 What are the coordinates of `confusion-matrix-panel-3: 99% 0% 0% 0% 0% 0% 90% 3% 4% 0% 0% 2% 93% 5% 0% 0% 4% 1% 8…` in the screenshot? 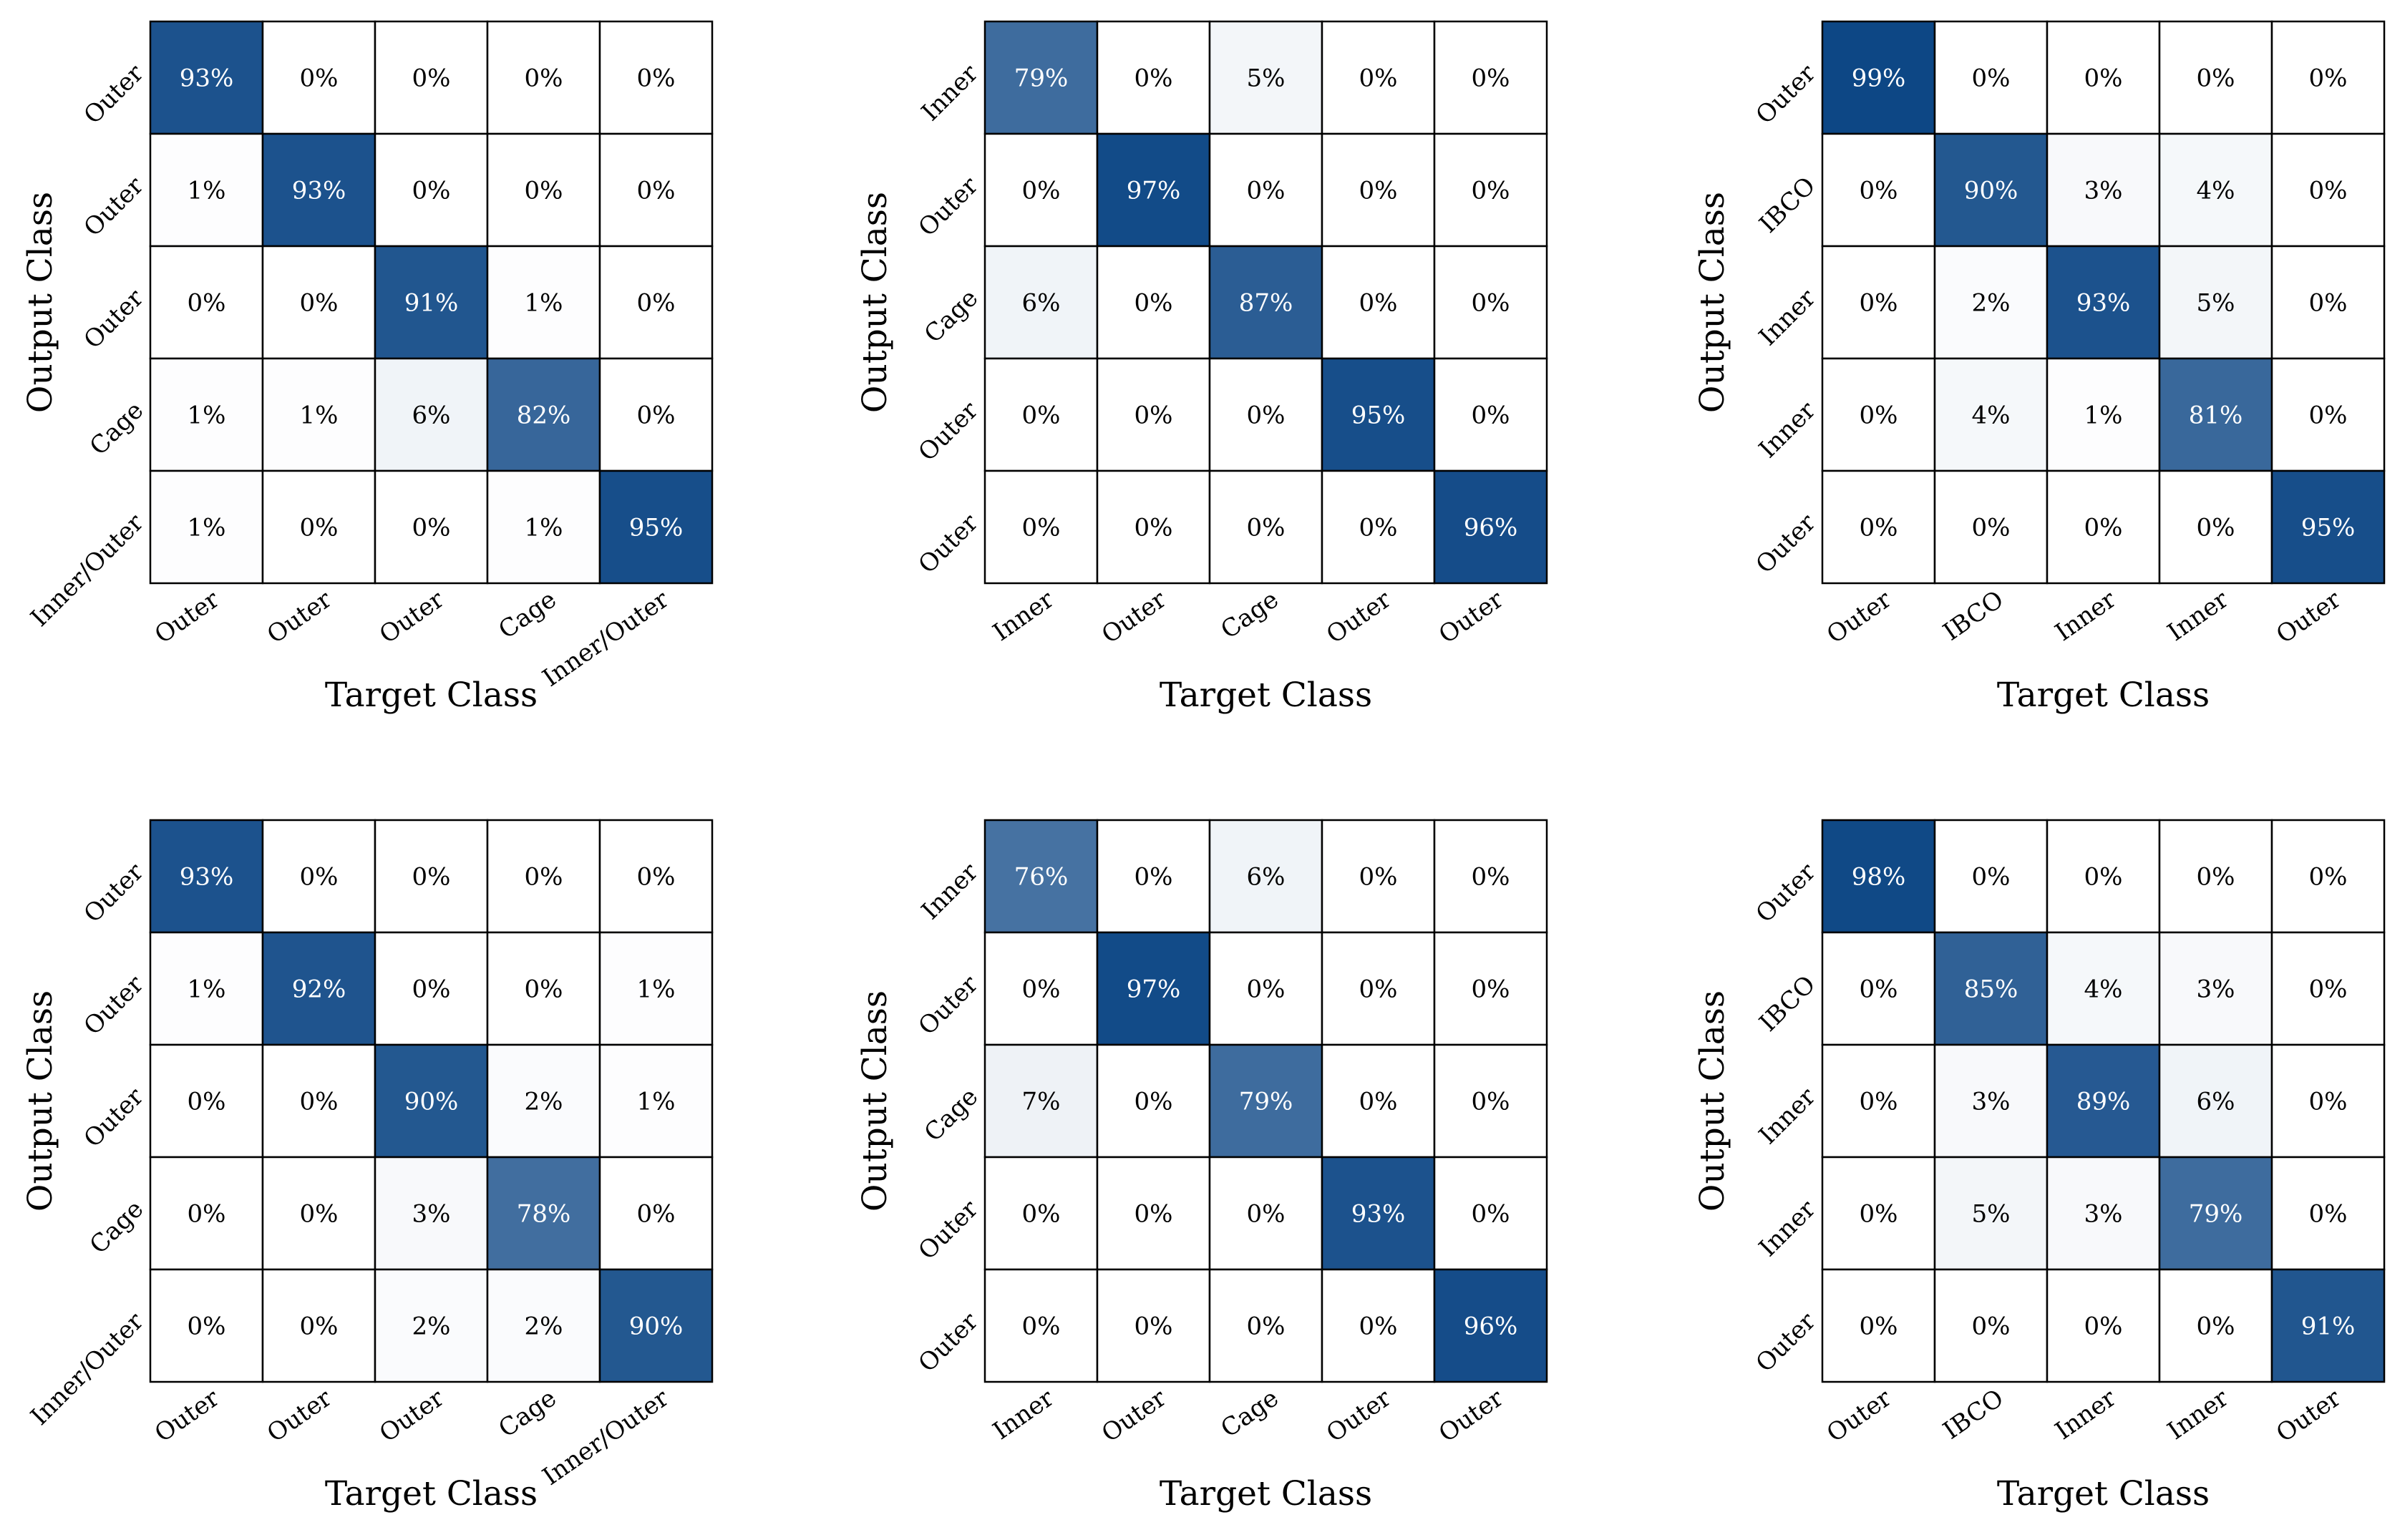 It's located at (2040, 367).